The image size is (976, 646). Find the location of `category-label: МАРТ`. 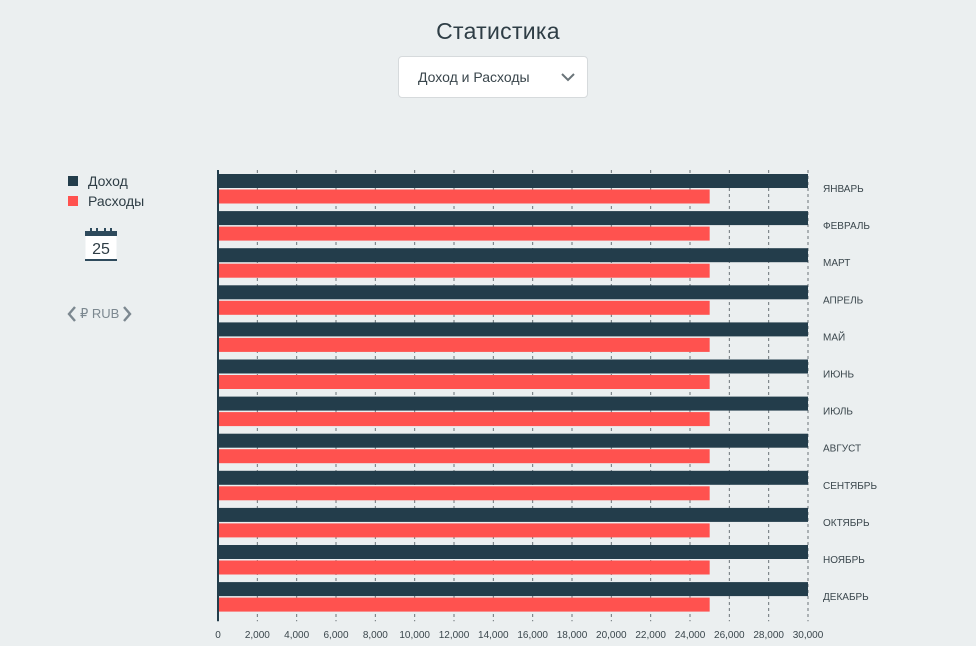

category-label: МАРТ is located at coordinates (836, 263).